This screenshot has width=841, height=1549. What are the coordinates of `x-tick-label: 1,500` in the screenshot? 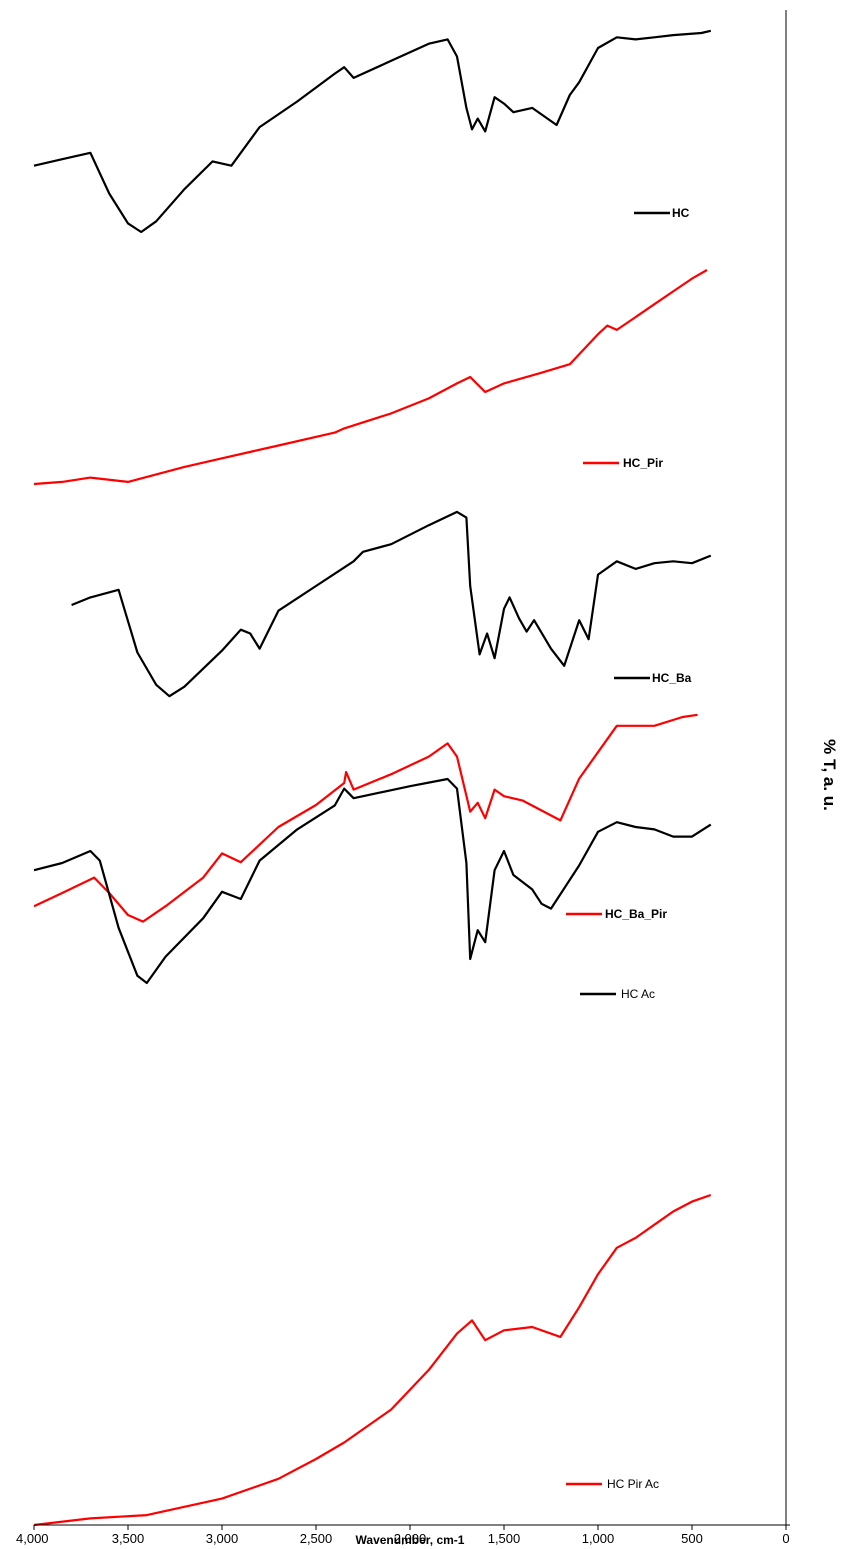 It's located at (504, 1538).